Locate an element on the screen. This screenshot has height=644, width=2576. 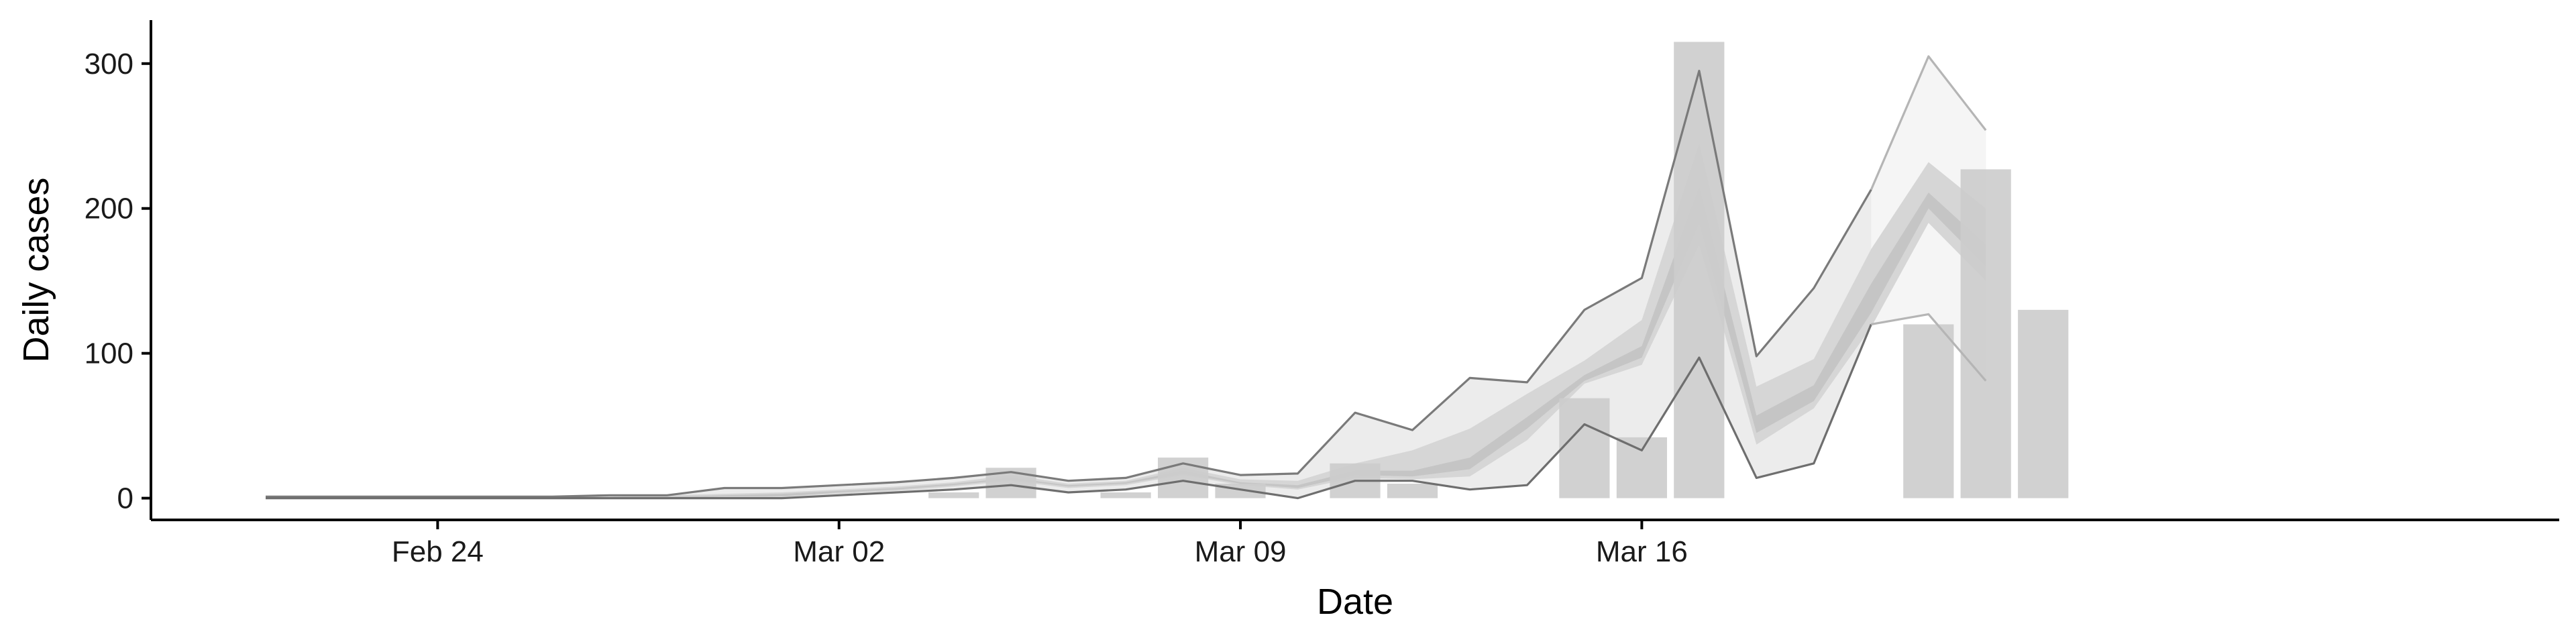
y-tick-label: 200 is located at coordinates (109, 209).